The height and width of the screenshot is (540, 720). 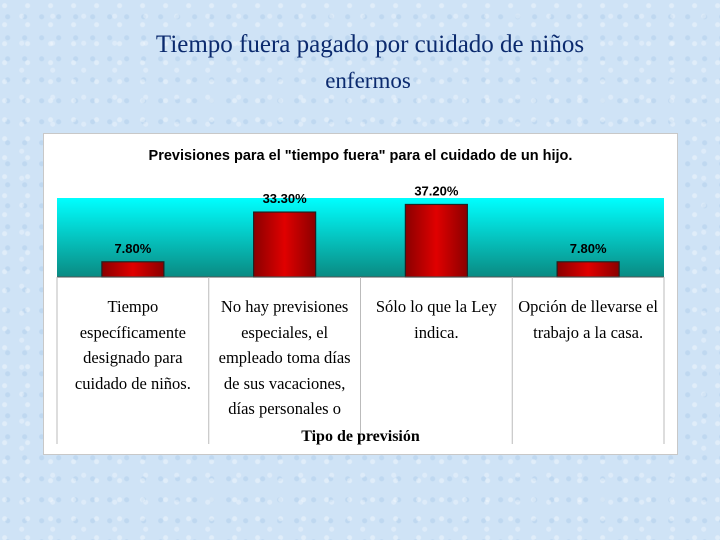 What do you see at coordinates (588, 248) in the screenshot?
I see `data-label-4: 7.80%` at bounding box center [588, 248].